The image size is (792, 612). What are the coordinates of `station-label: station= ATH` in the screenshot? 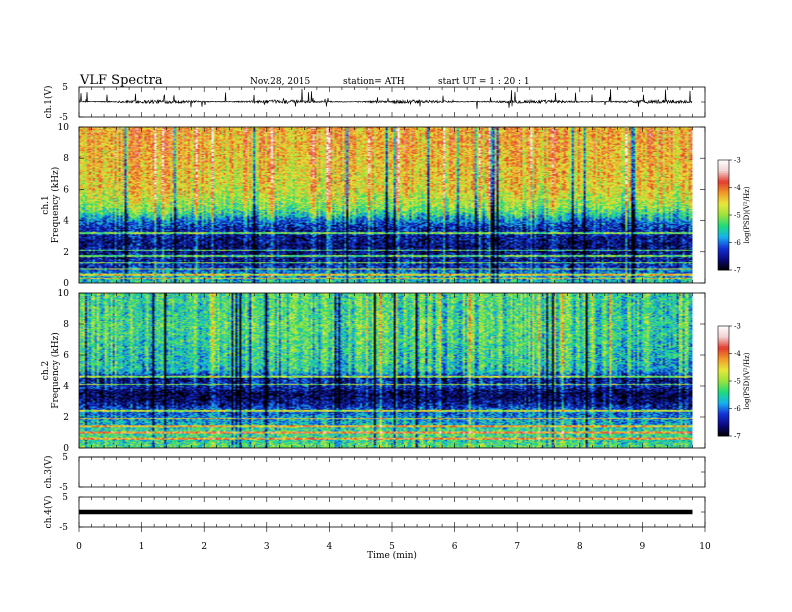 It's located at (374, 82).